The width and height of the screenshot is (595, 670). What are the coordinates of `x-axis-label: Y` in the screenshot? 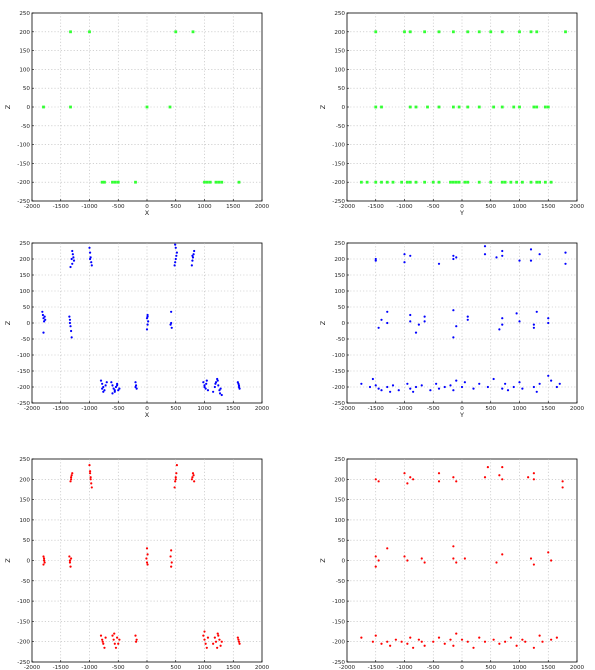 It's located at (461, 415).